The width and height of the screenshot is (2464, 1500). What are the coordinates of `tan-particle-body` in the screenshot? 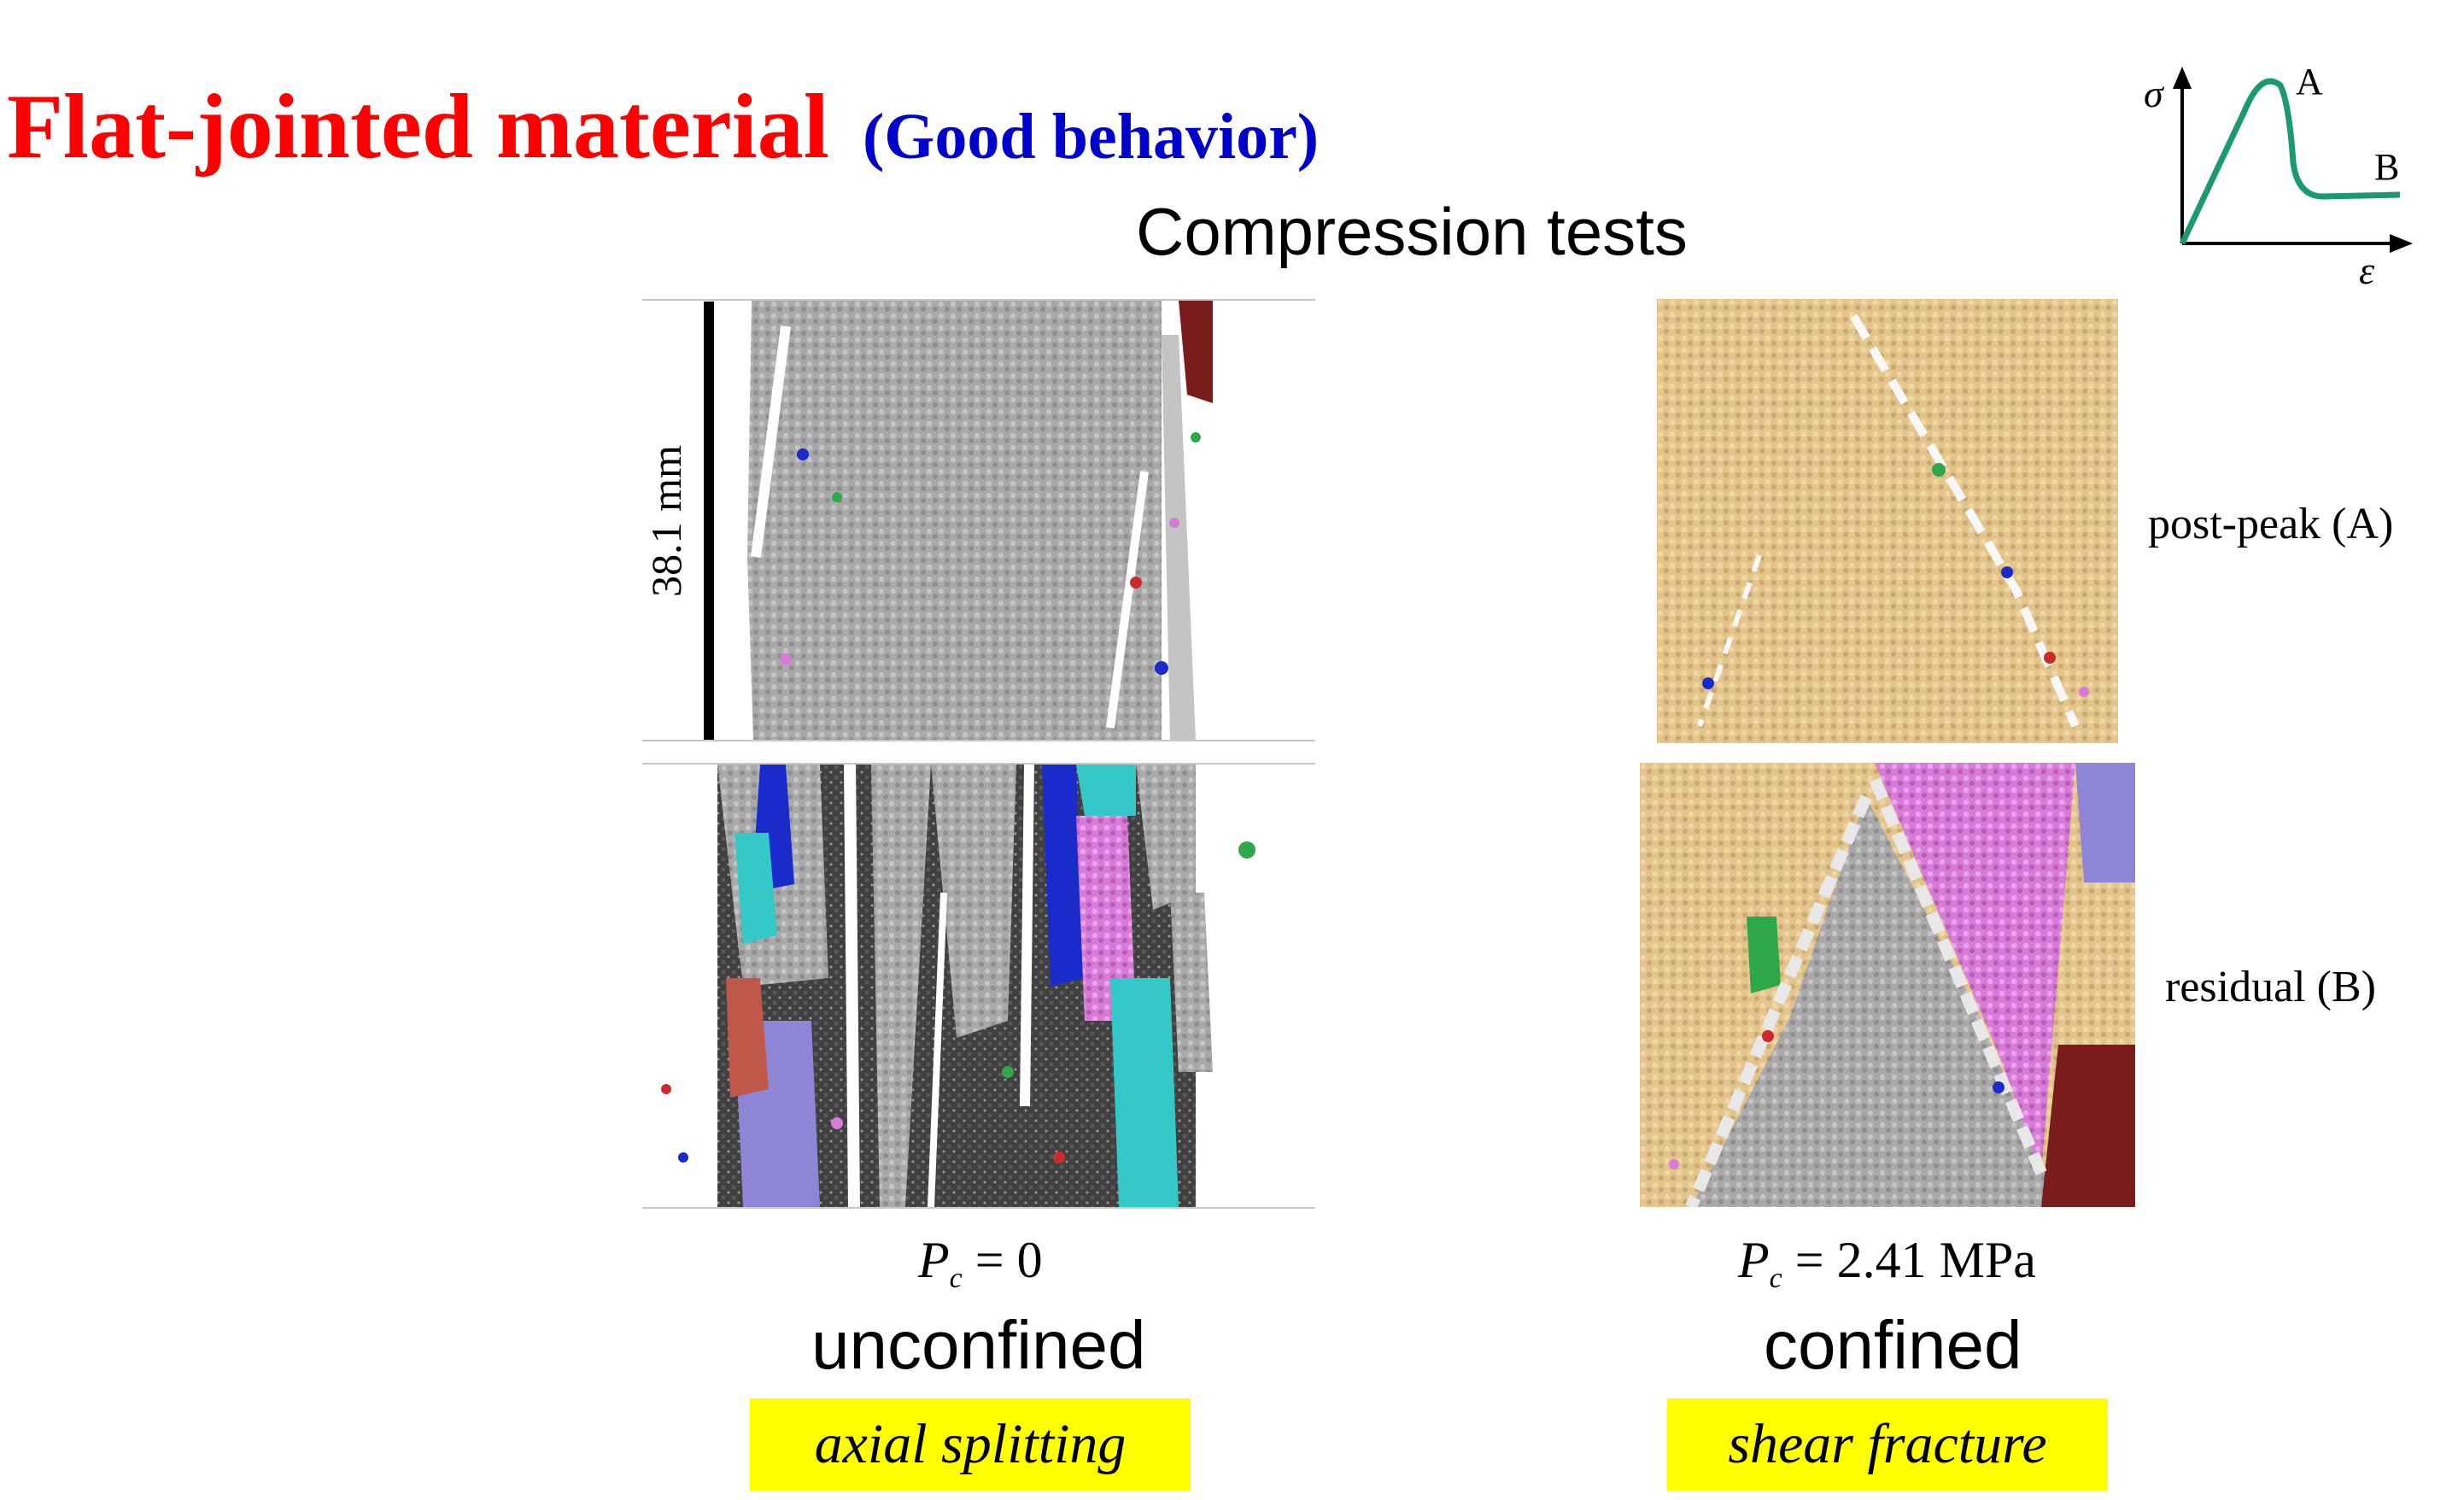 It's located at (1887, 521).